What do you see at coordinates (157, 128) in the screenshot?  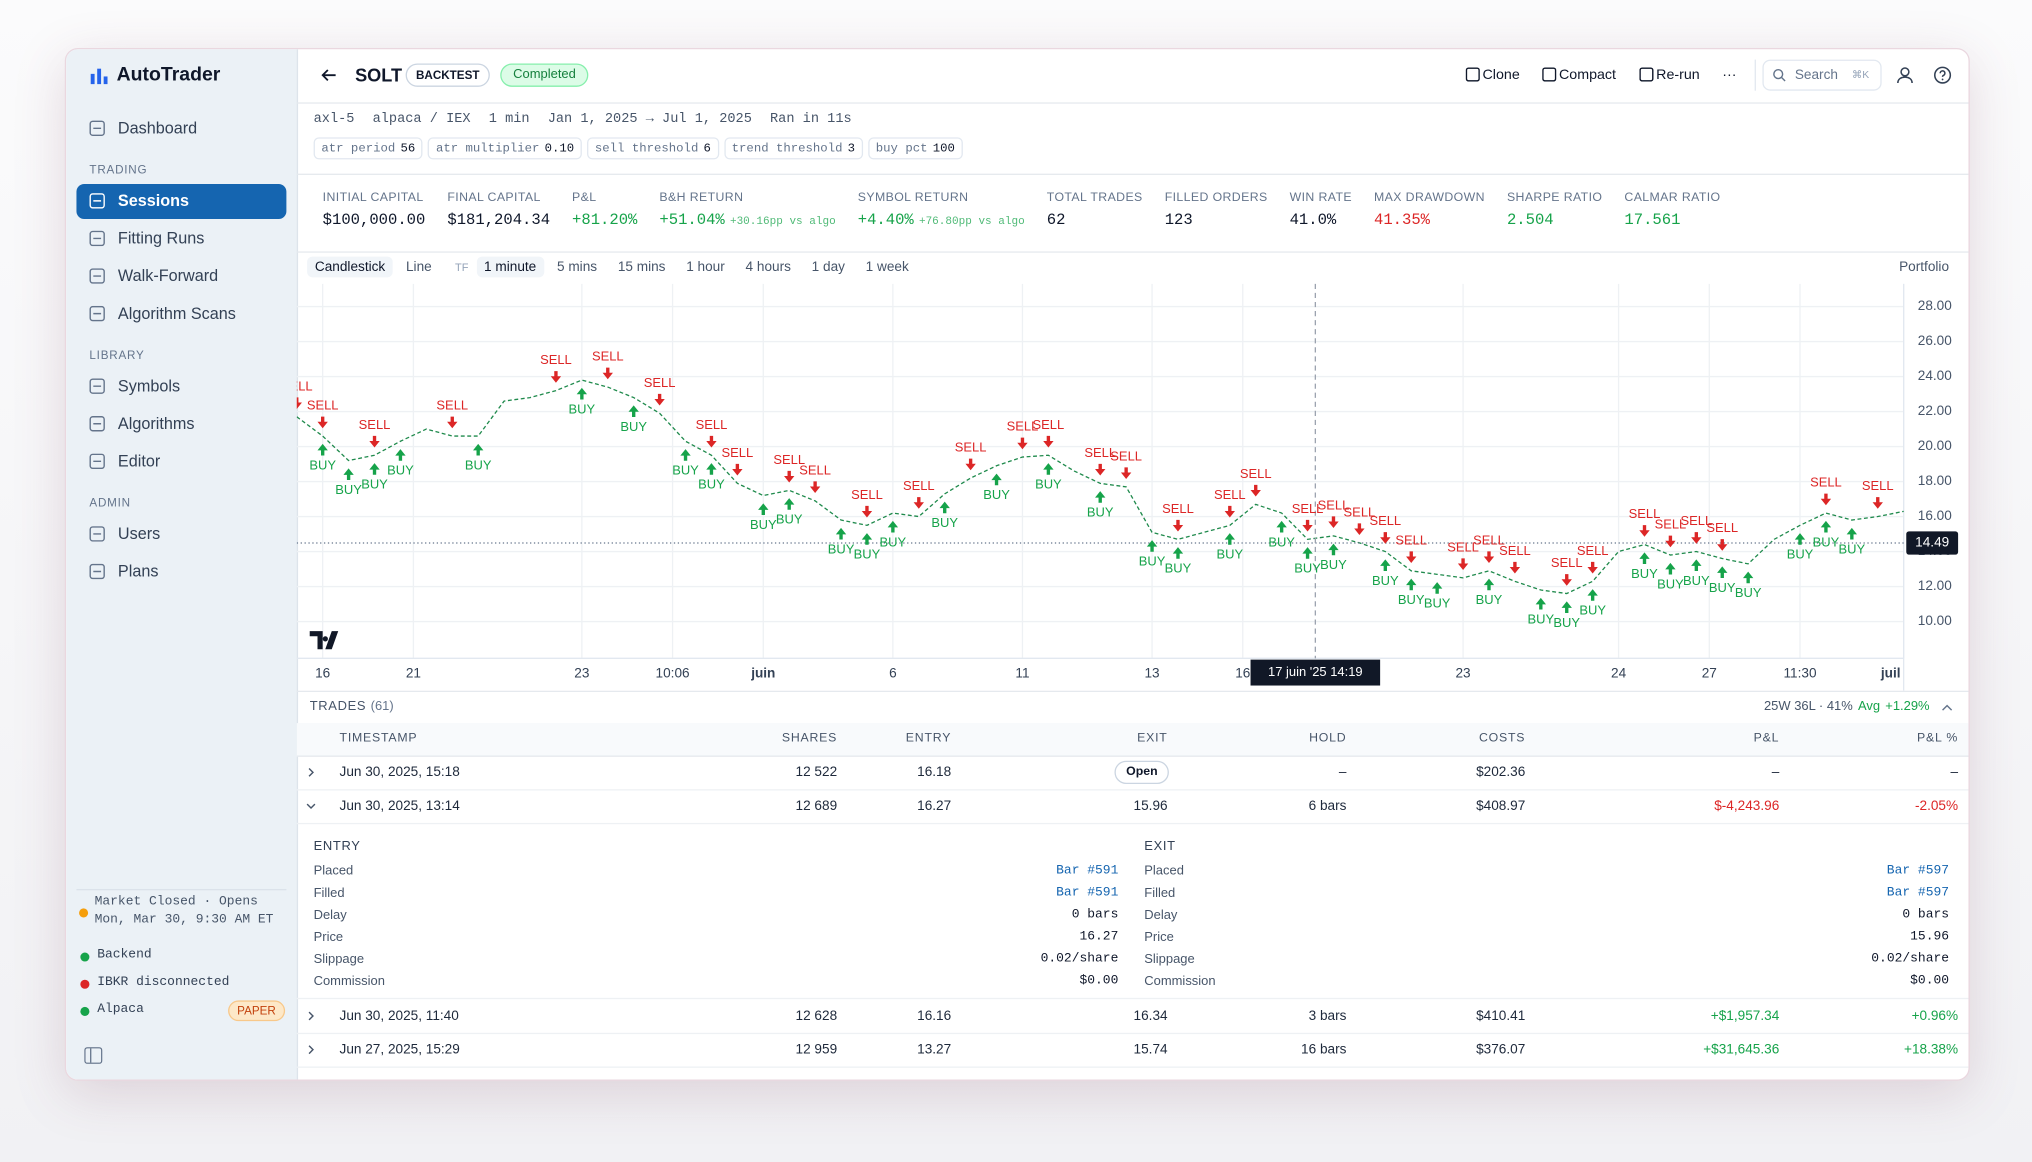 I see `nav-item: Dashboard` at bounding box center [157, 128].